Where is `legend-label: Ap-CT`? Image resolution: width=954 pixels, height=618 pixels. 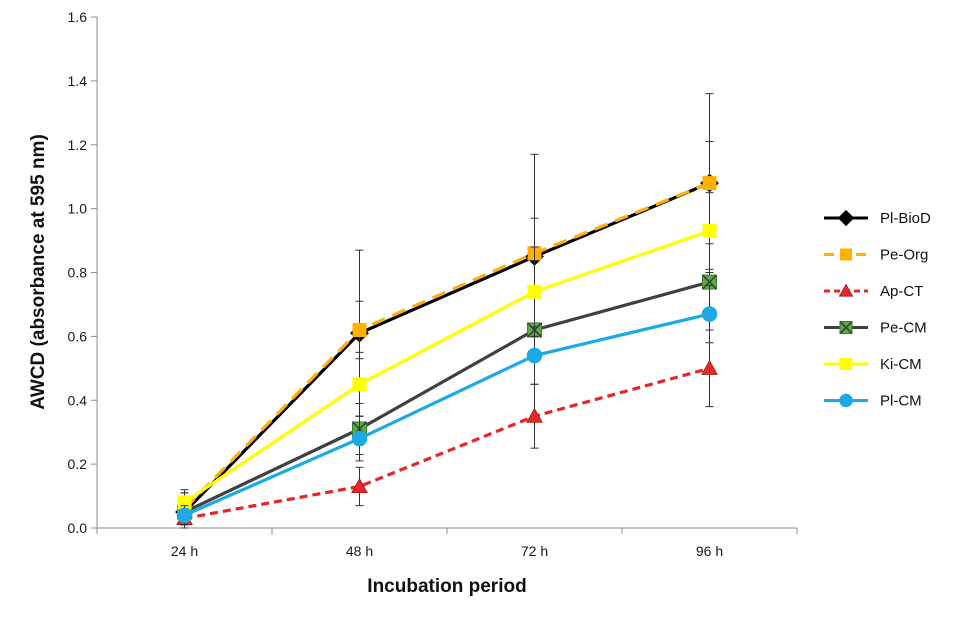 legend-label: Ap-CT is located at coordinates (901, 291).